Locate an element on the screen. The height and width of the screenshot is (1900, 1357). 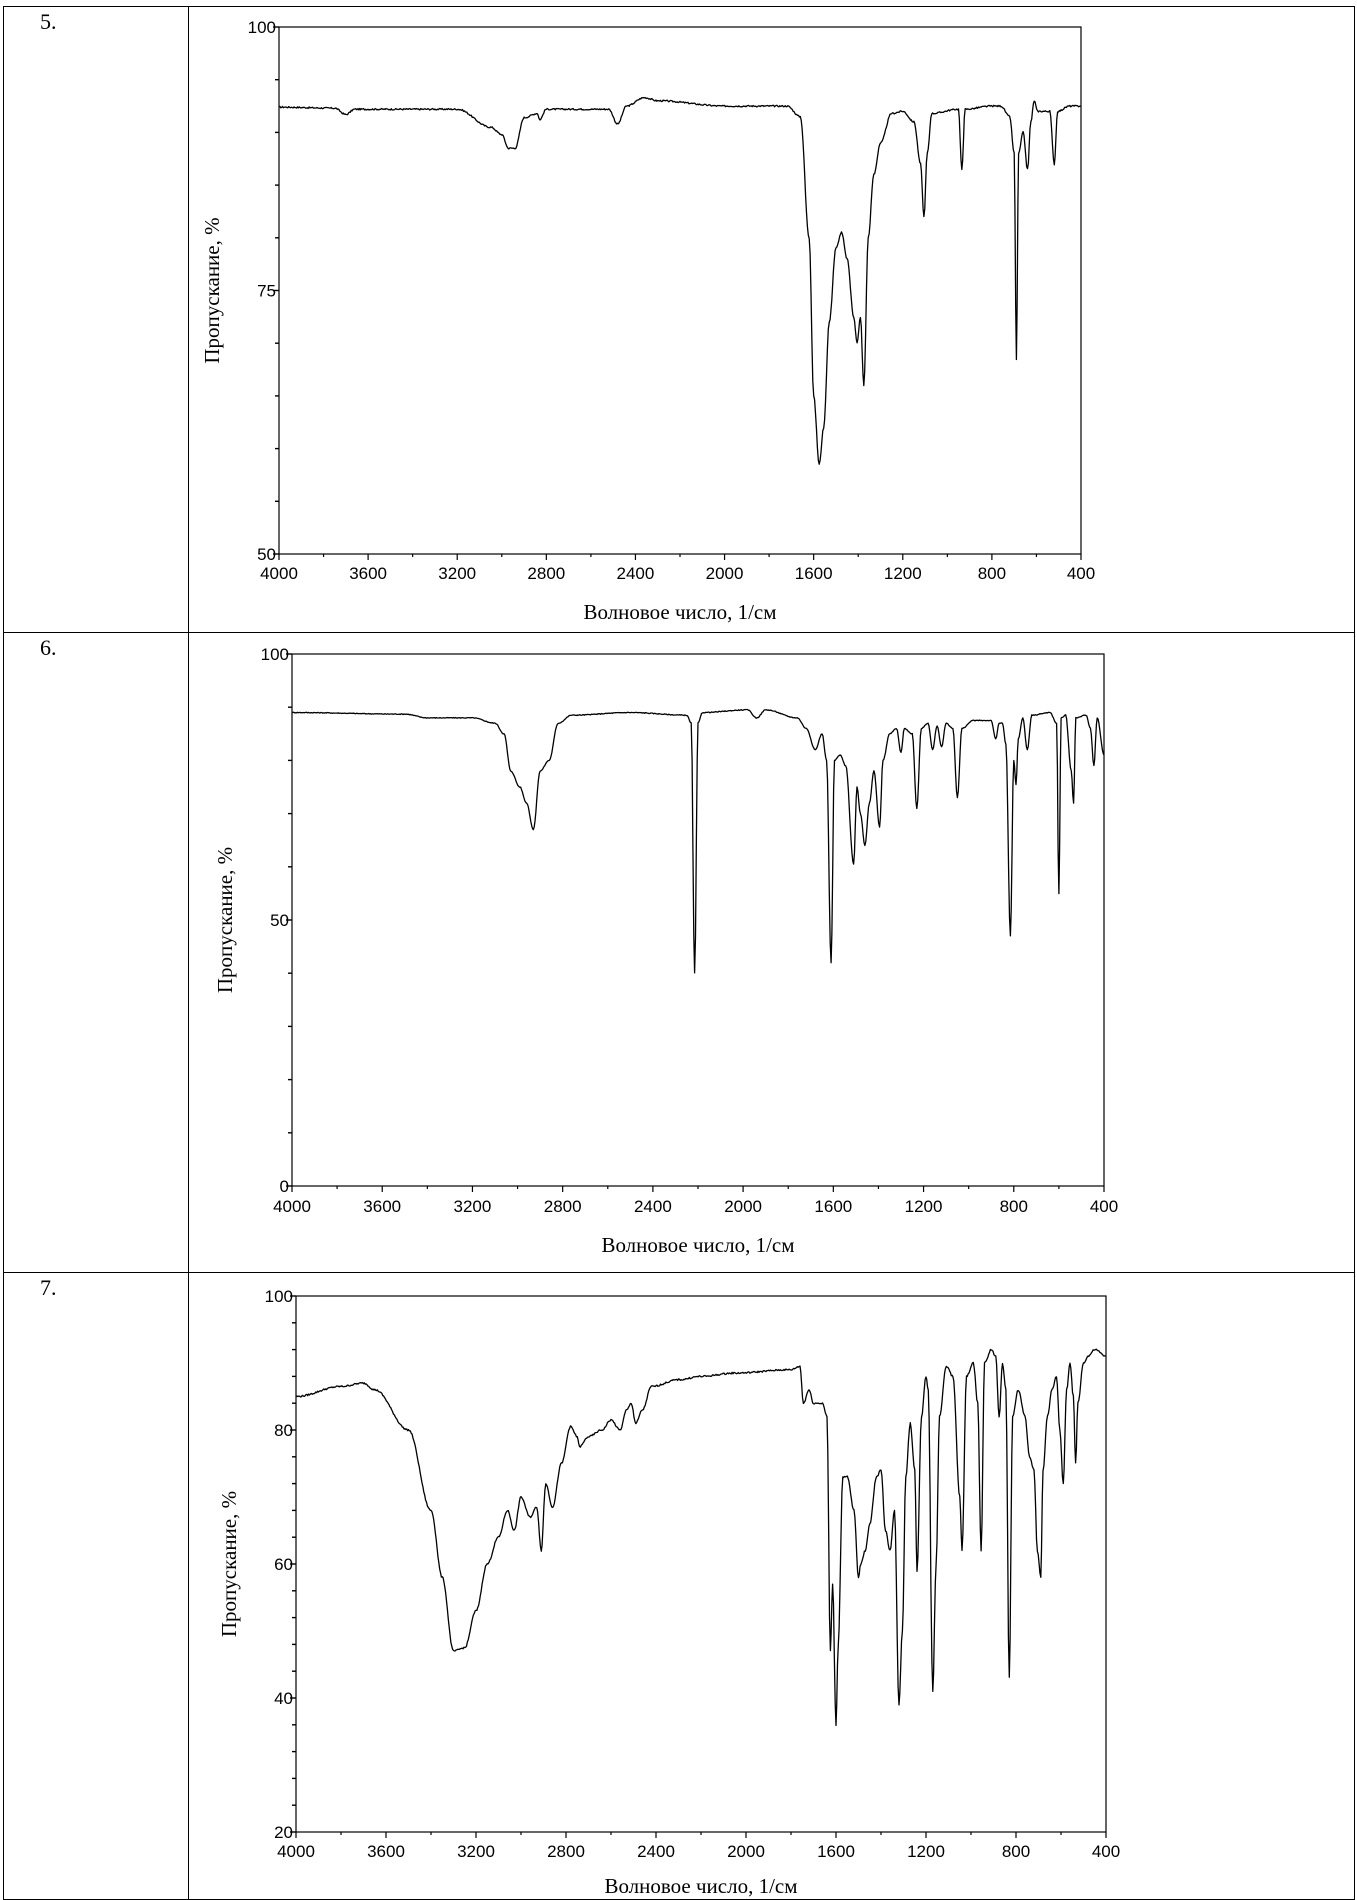
y-tick-label: 80 is located at coordinates (283, 1430).